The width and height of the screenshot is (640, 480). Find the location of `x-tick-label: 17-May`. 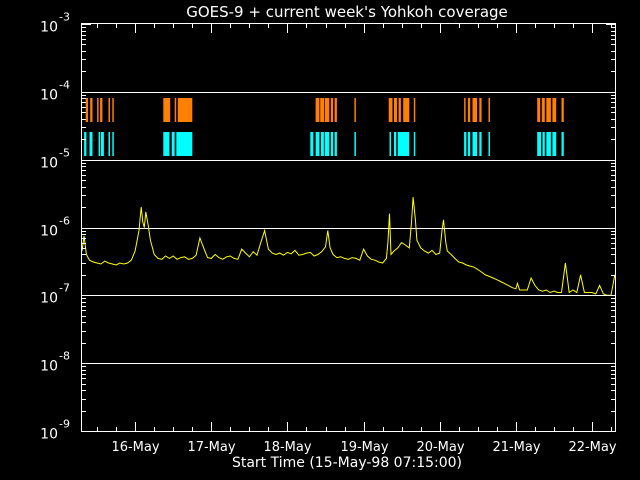

x-tick-label: 17-May is located at coordinates (211, 447).